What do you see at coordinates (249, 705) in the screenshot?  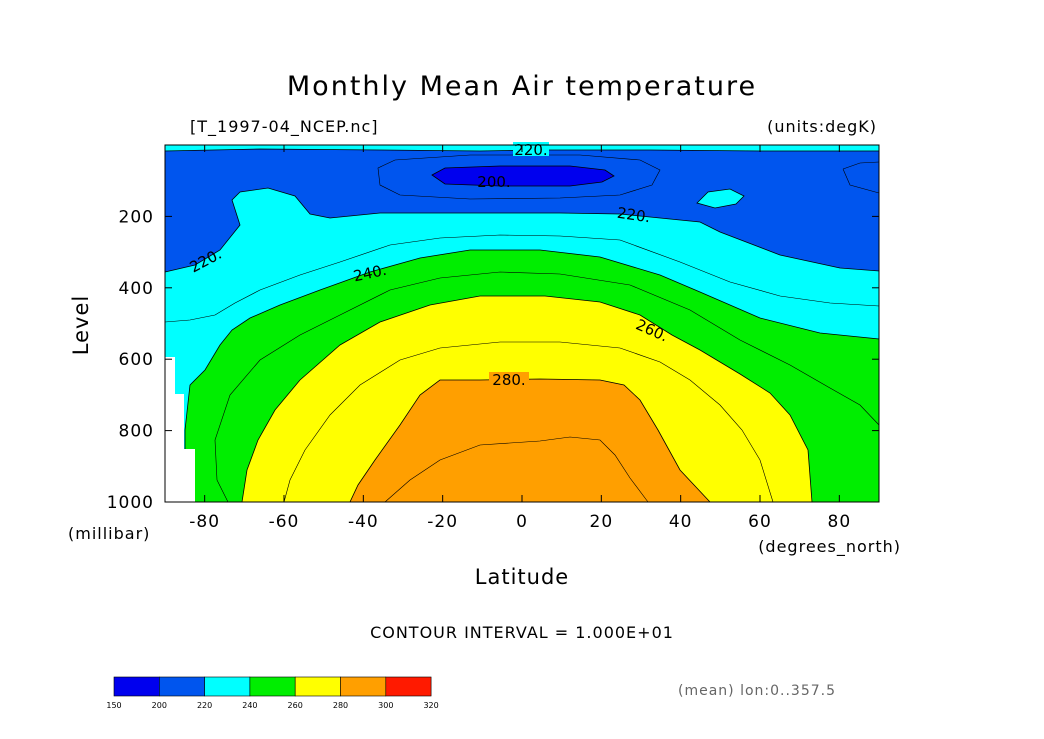 I see `colorbar-label: 240` at bounding box center [249, 705].